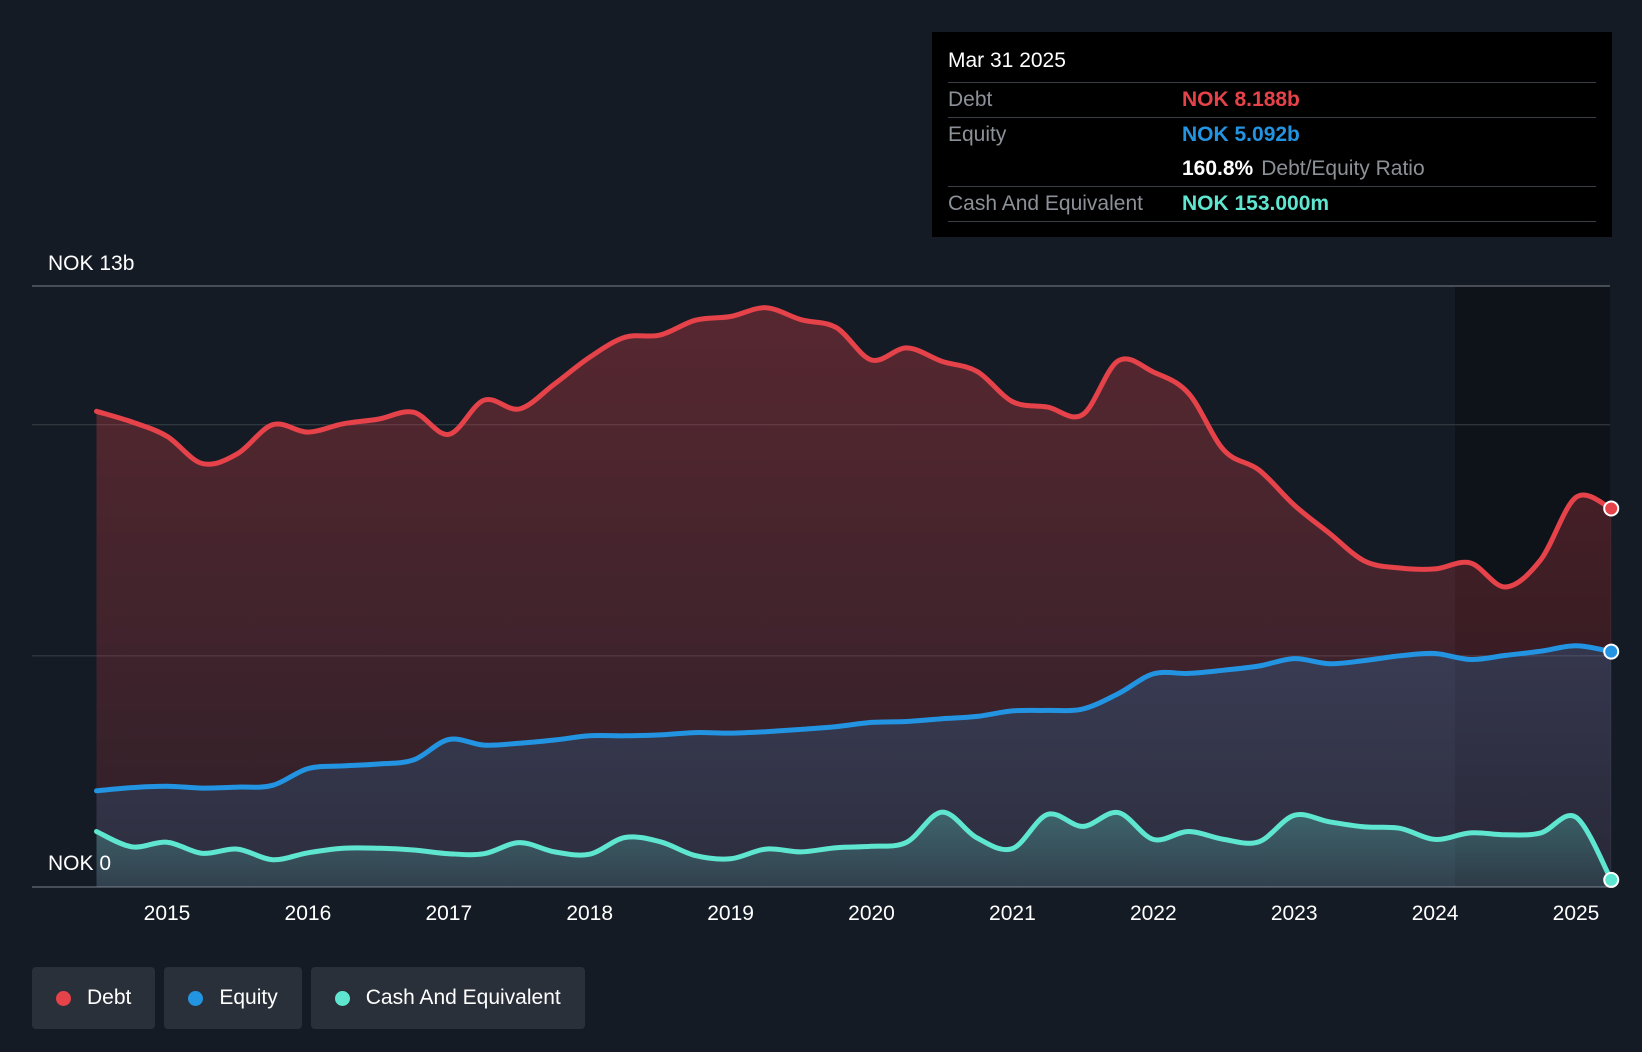 The height and width of the screenshot is (1052, 1642). Describe the element at coordinates (1153, 913) in the screenshot. I see `x-tick-2022: 2022` at that location.